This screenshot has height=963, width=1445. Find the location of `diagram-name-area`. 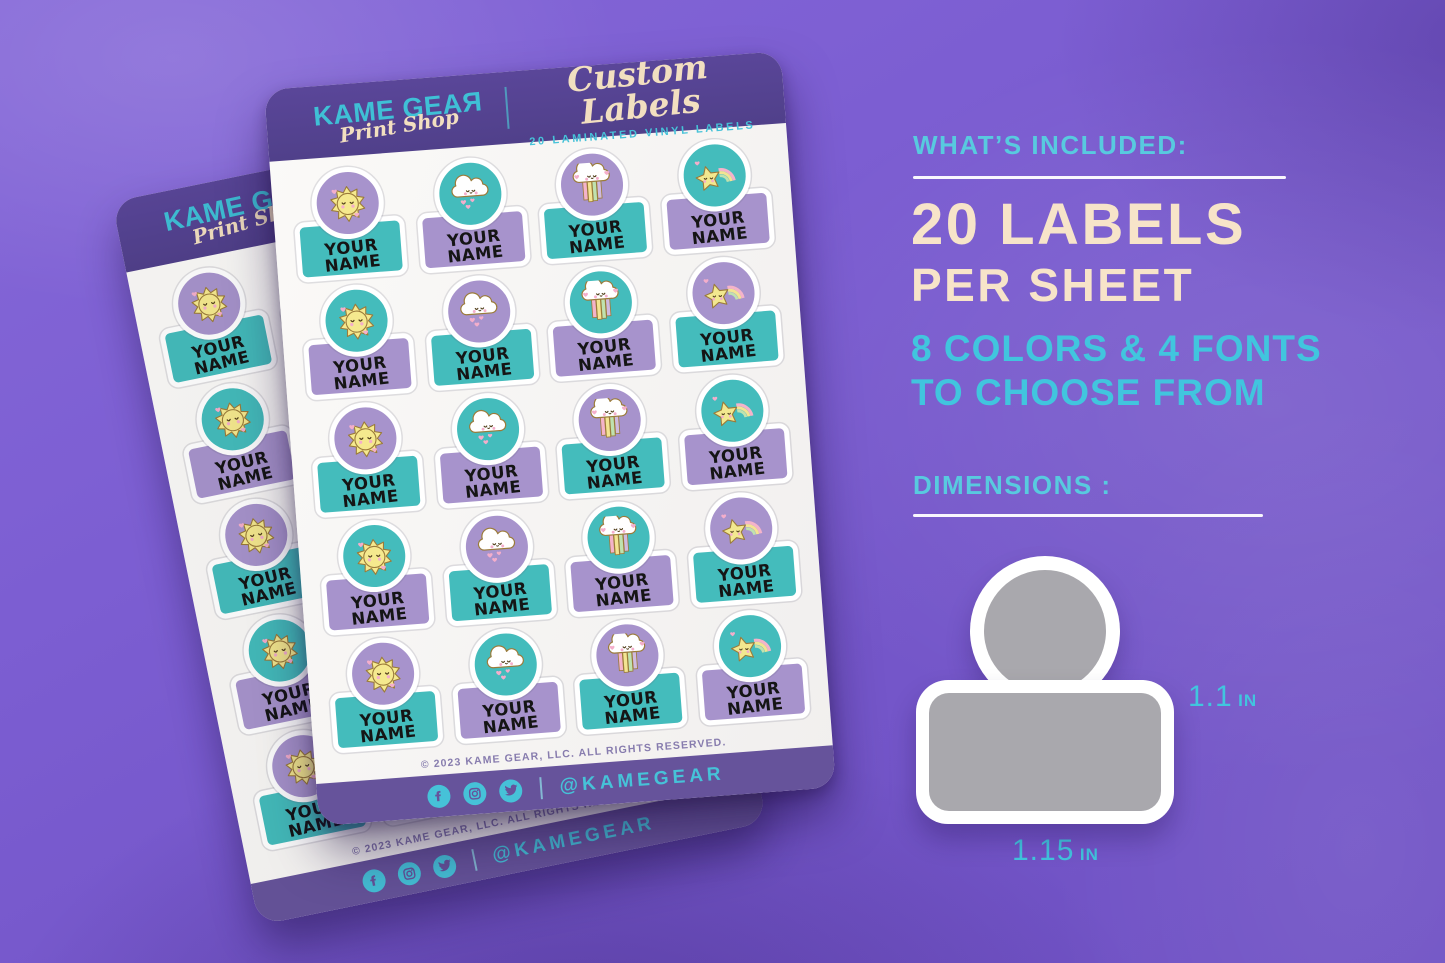

diagram-name-area is located at coordinates (1045, 752).